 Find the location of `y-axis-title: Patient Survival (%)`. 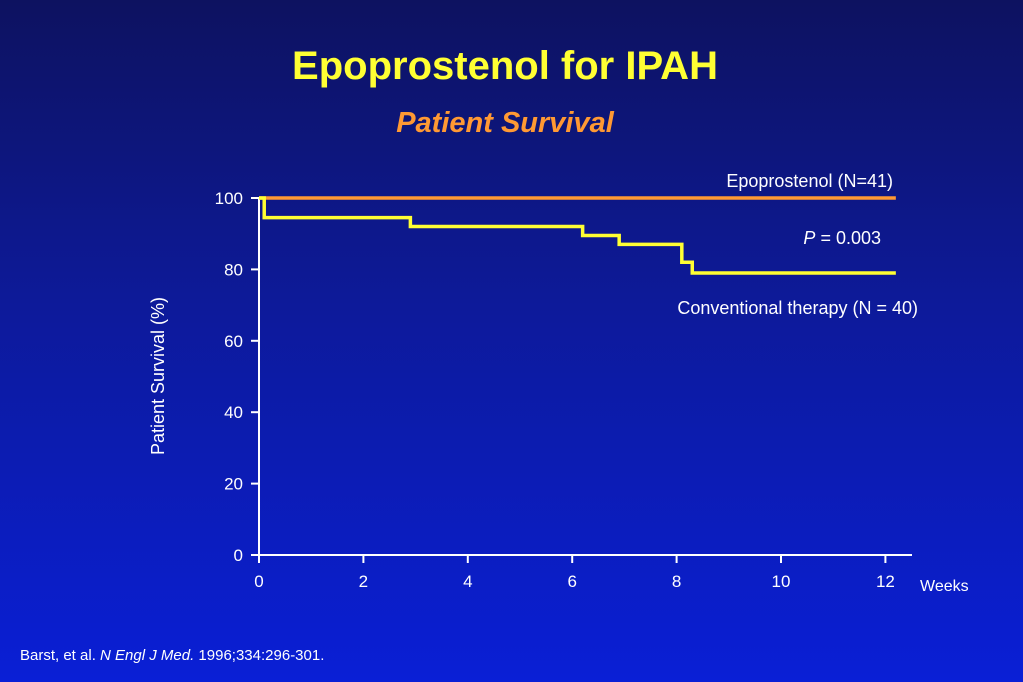

y-axis-title: Patient Survival (%) is located at coordinates (158, 376).